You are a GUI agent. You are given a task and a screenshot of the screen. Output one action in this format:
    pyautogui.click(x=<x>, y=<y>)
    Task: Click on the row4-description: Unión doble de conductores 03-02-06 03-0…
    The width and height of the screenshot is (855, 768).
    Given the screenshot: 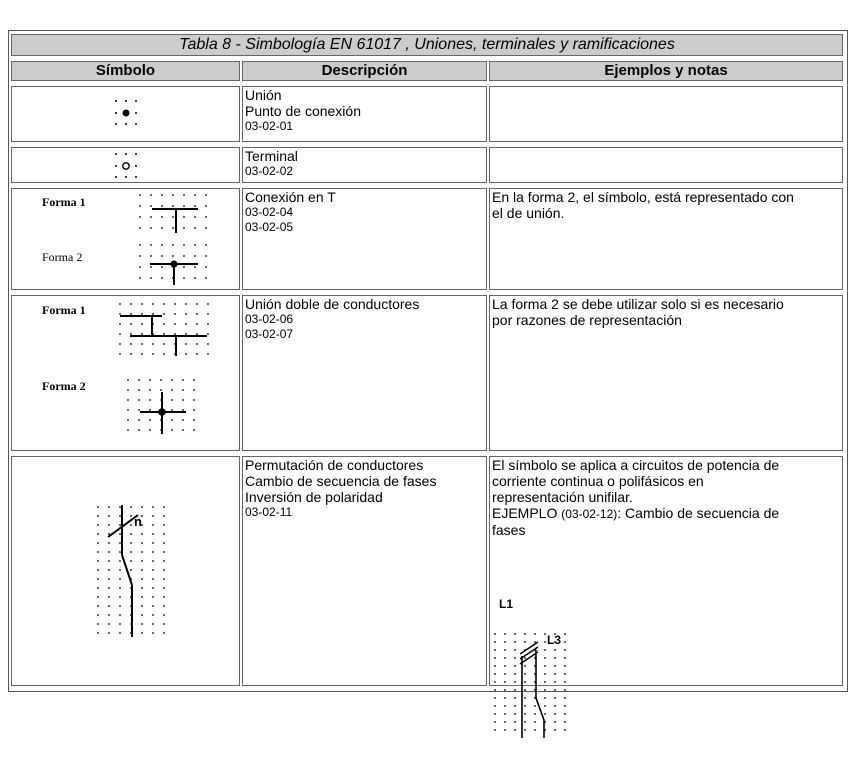 What is the action you would take?
    pyautogui.click(x=364, y=373)
    